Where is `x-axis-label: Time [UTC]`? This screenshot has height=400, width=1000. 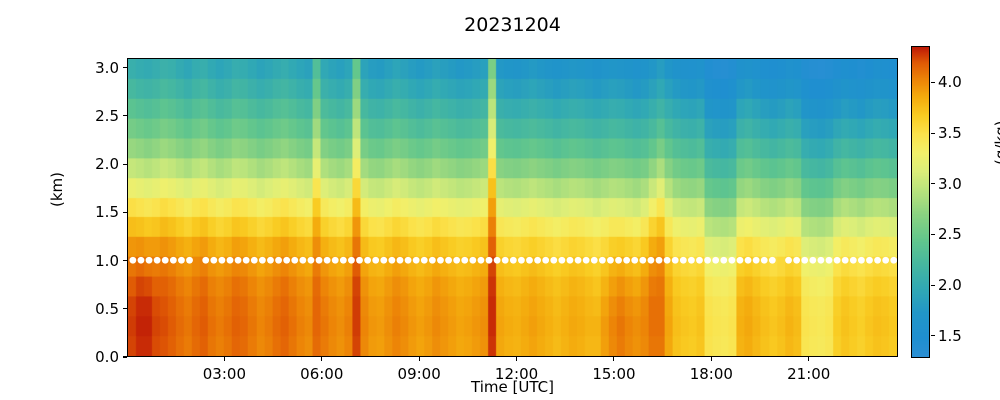 x-axis-label: Time [UTC] is located at coordinates (512, 387).